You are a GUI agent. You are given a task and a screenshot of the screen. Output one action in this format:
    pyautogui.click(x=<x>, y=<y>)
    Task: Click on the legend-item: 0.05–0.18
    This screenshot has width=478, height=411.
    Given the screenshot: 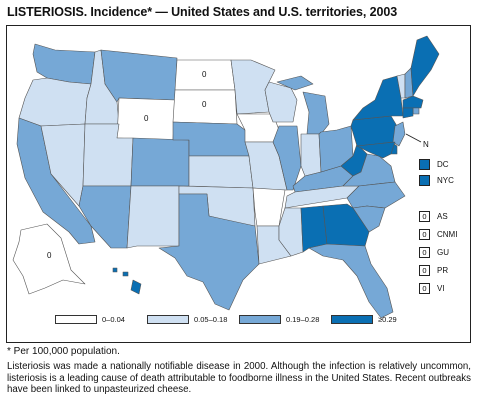 What is the action you would take?
    pyautogui.click(x=187, y=319)
    